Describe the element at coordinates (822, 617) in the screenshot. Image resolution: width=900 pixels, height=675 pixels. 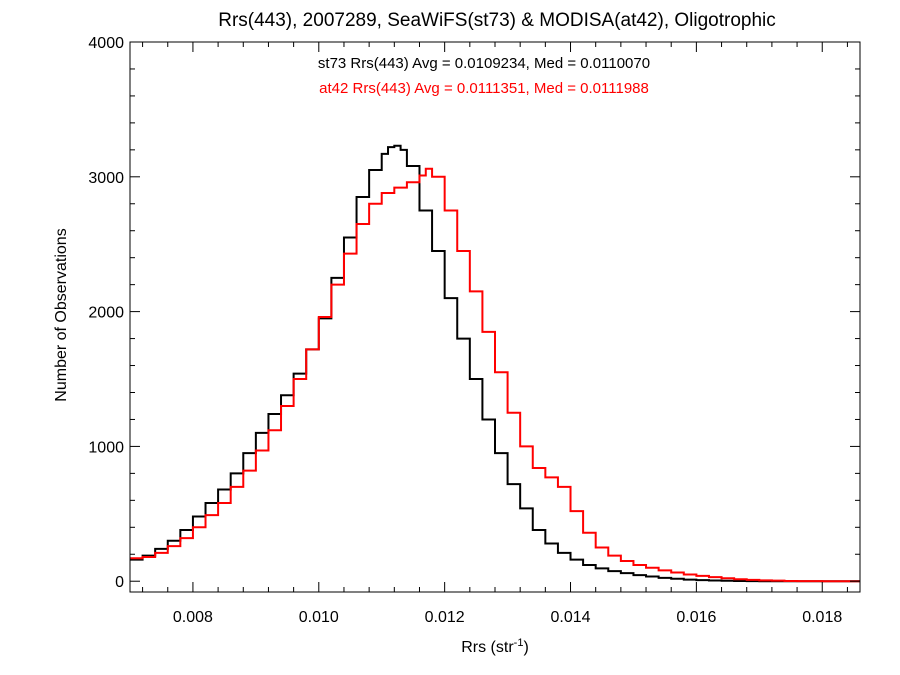
I see `x-tick-label: 0.018` at that location.